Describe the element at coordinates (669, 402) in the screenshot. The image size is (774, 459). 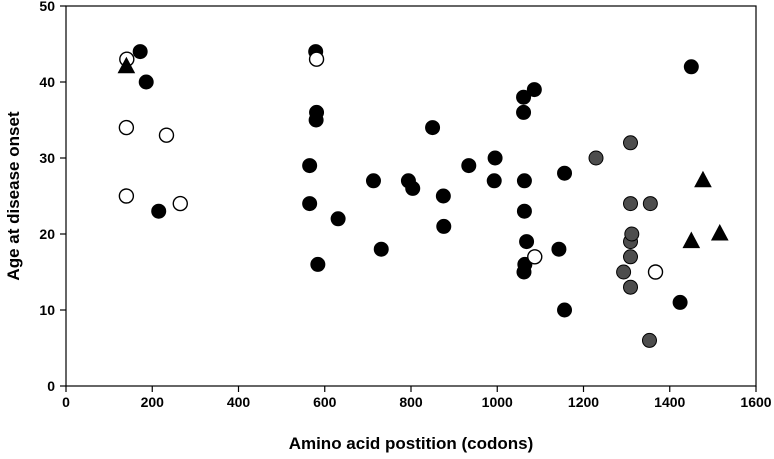
I see `x-tick-label: 1400` at that location.